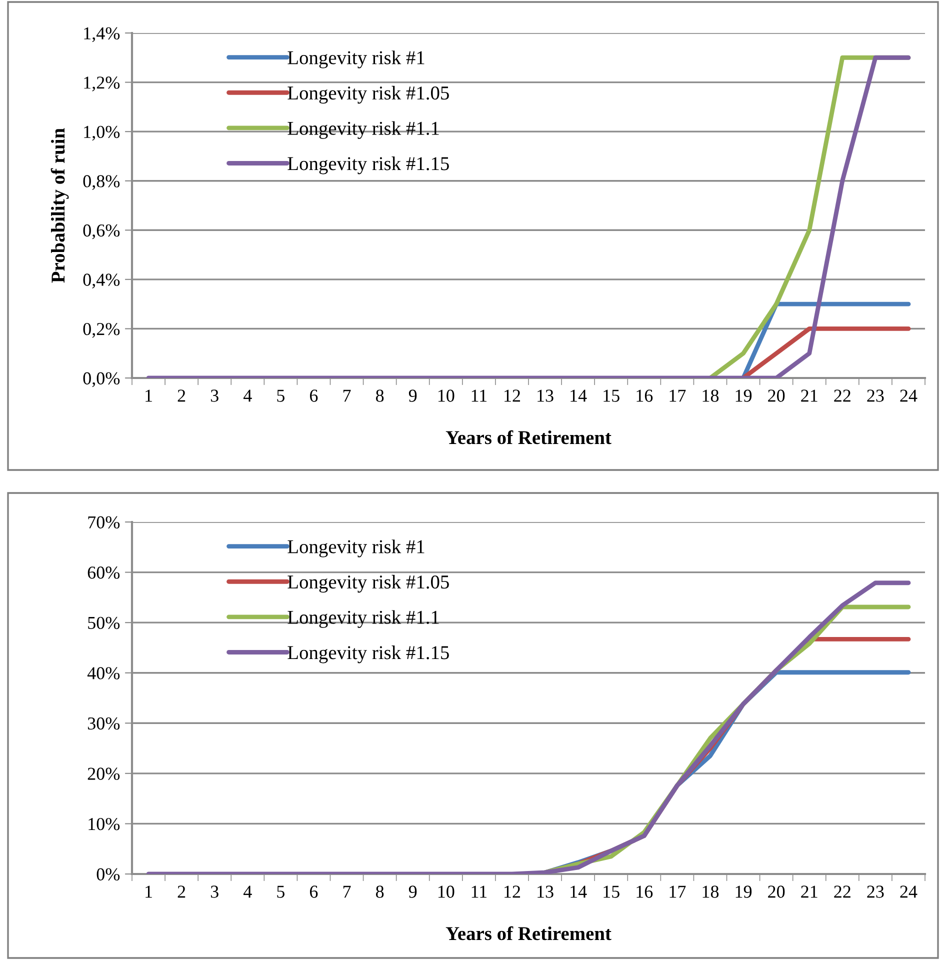  What do you see at coordinates (101, 232) in the screenshot?
I see `y-tick-label: 0,6%` at bounding box center [101, 232].